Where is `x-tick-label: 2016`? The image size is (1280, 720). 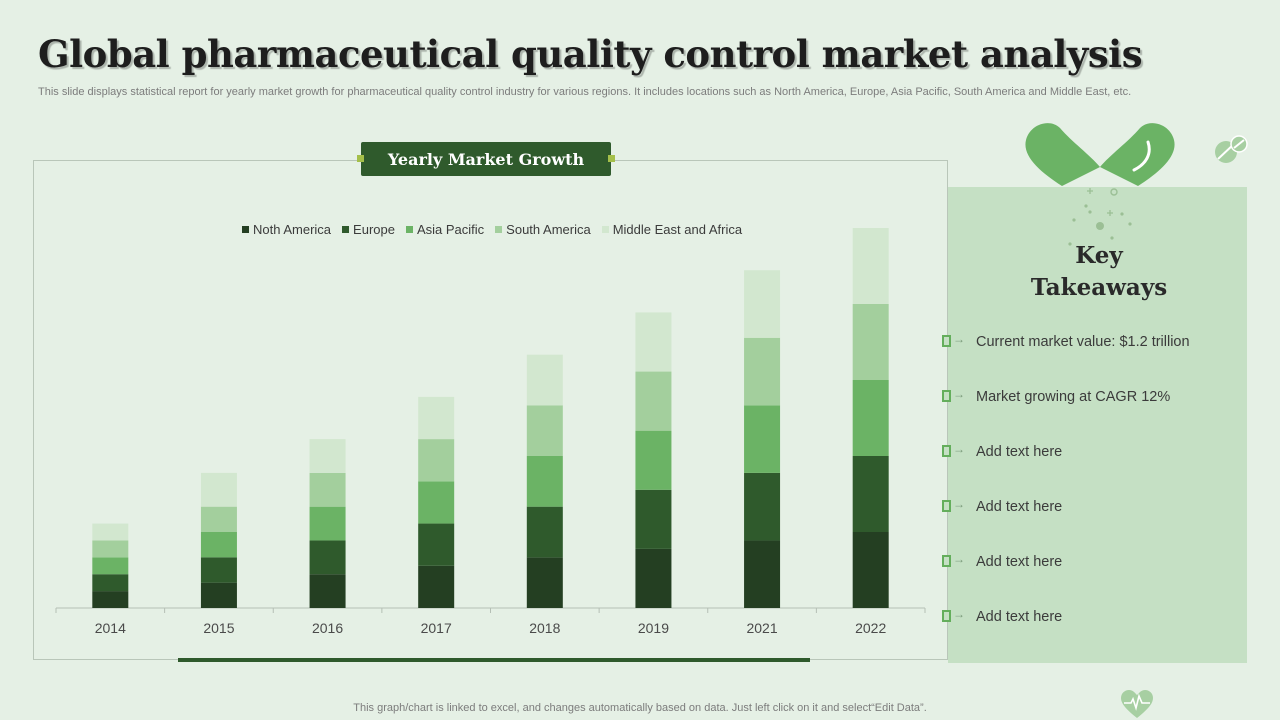
x-tick-label: 2016 is located at coordinates (327, 628).